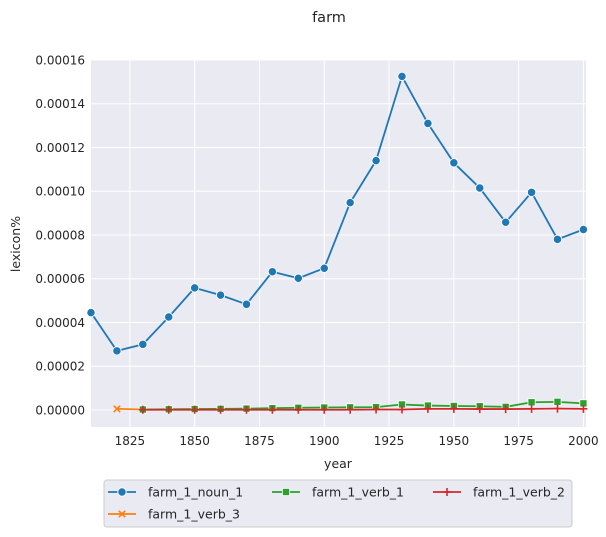 The width and height of the screenshot is (606, 537). I want to click on legend-item-farm_1_verb_3: farm_1_verb_3, so click(174, 514).